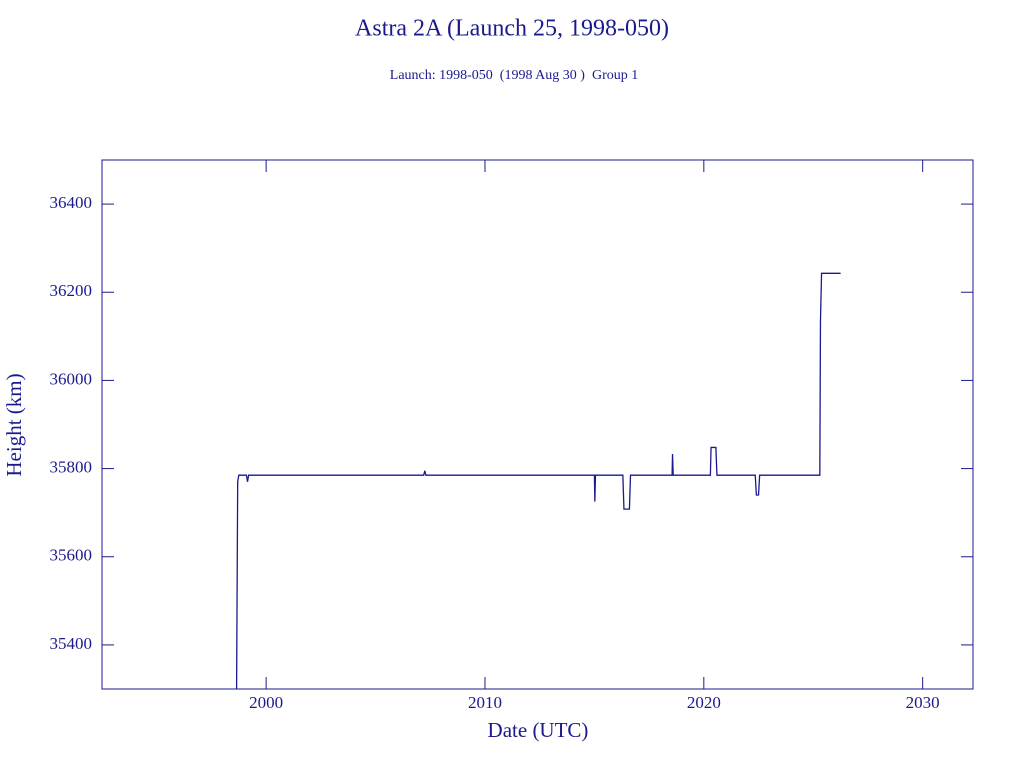 The width and height of the screenshot is (1024, 768). Describe the element at coordinates (538, 730) in the screenshot. I see `x-axis-label: Date (UTC)` at that location.